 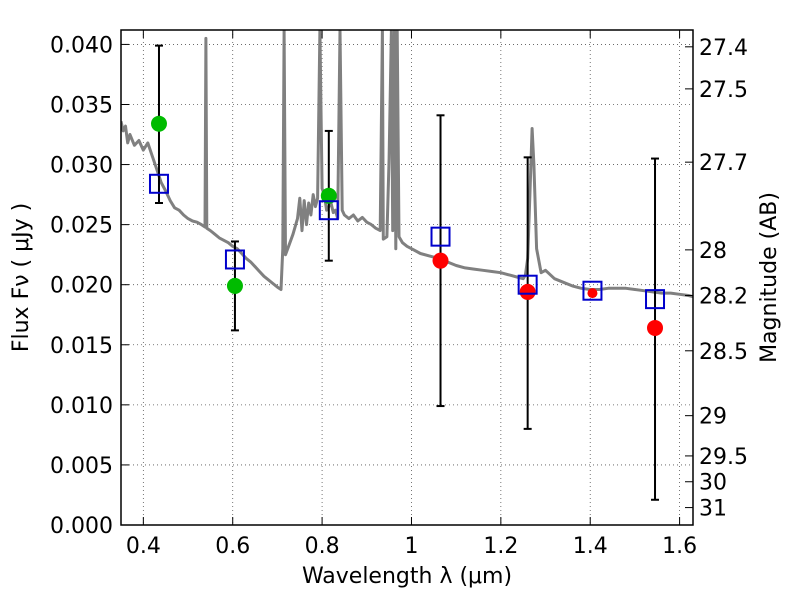 What do you see at coordinates (407, 576) in the screenshot?
I see `x-axis-label: Wavelength λ (μm)` at bounding box center [407, 576].